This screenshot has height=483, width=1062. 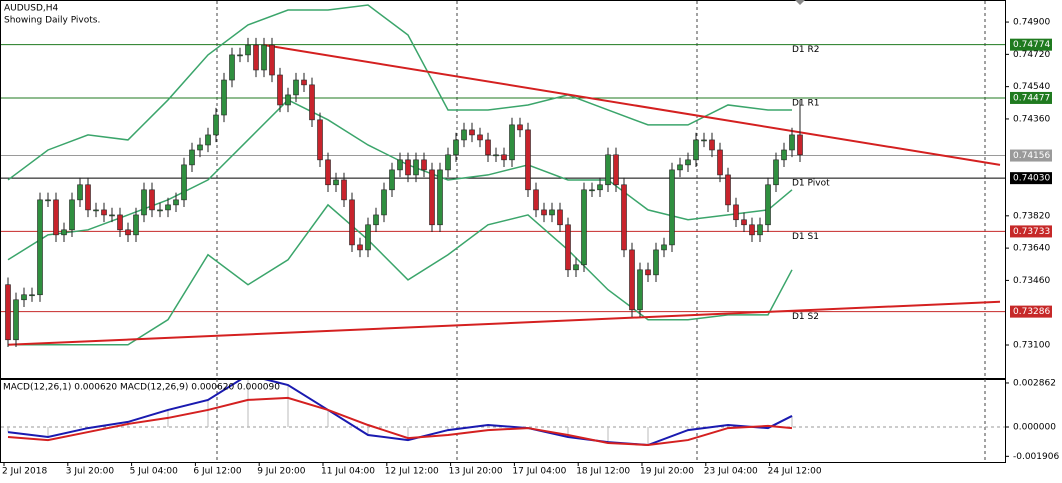 I want to click on level-label: 0.73286, so click(x=1031, y=312).